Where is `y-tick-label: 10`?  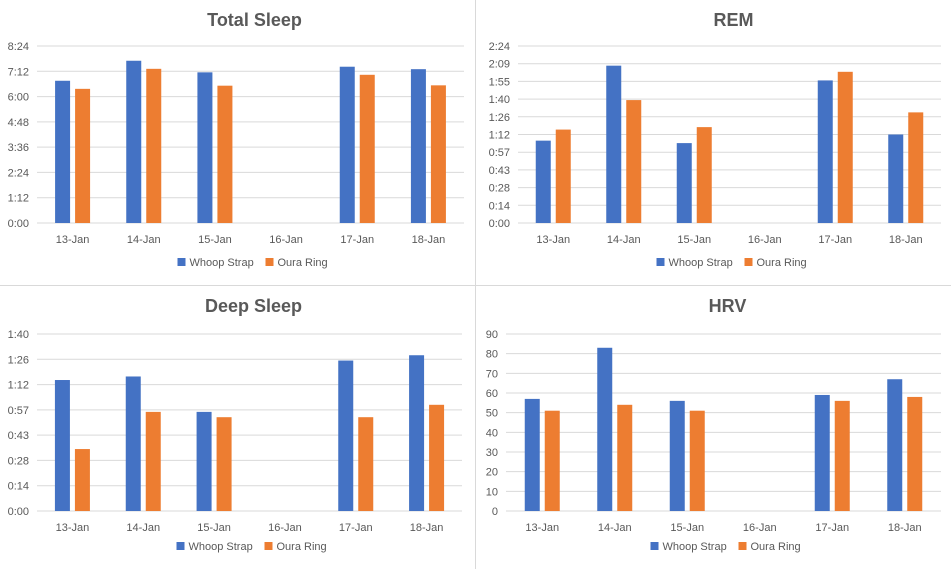 y-tick-label: 10 is located at coordinates (492, 492).